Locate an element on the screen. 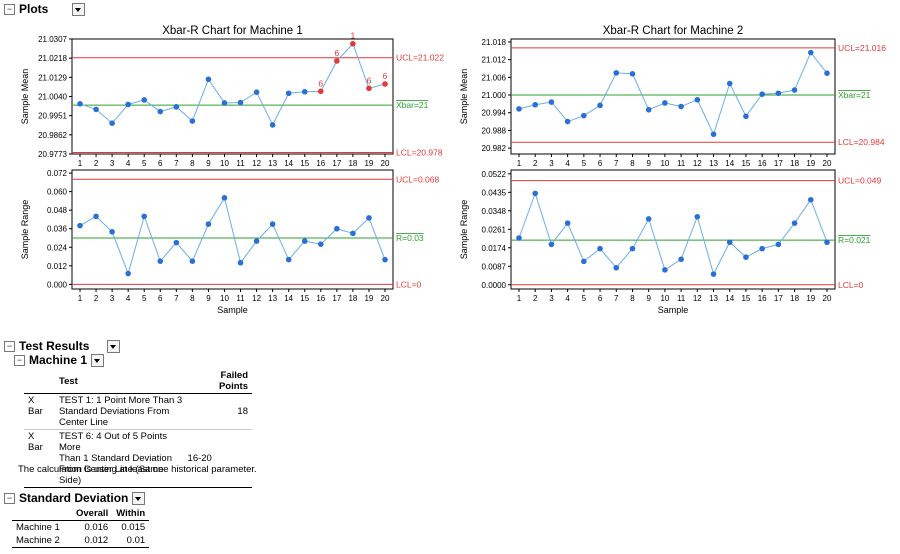  center-label: R=0.03 is located at coordinates (410, 238).